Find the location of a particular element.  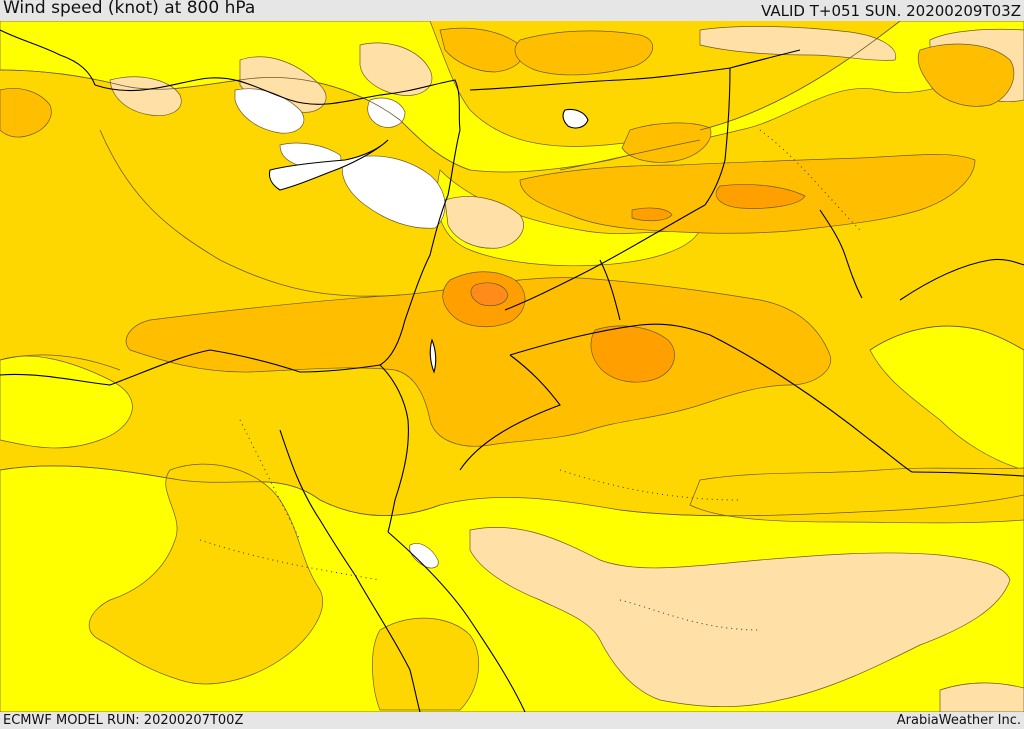

iraq-iran-border is located at coordinates (717, 136).